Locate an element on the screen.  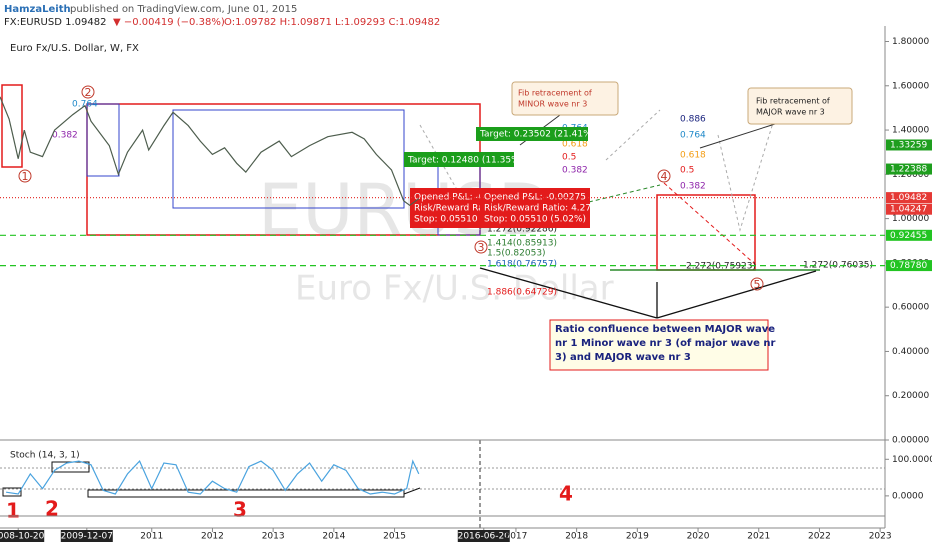
y-tick-label: 1.80000 is located at coordinates (910, 42).